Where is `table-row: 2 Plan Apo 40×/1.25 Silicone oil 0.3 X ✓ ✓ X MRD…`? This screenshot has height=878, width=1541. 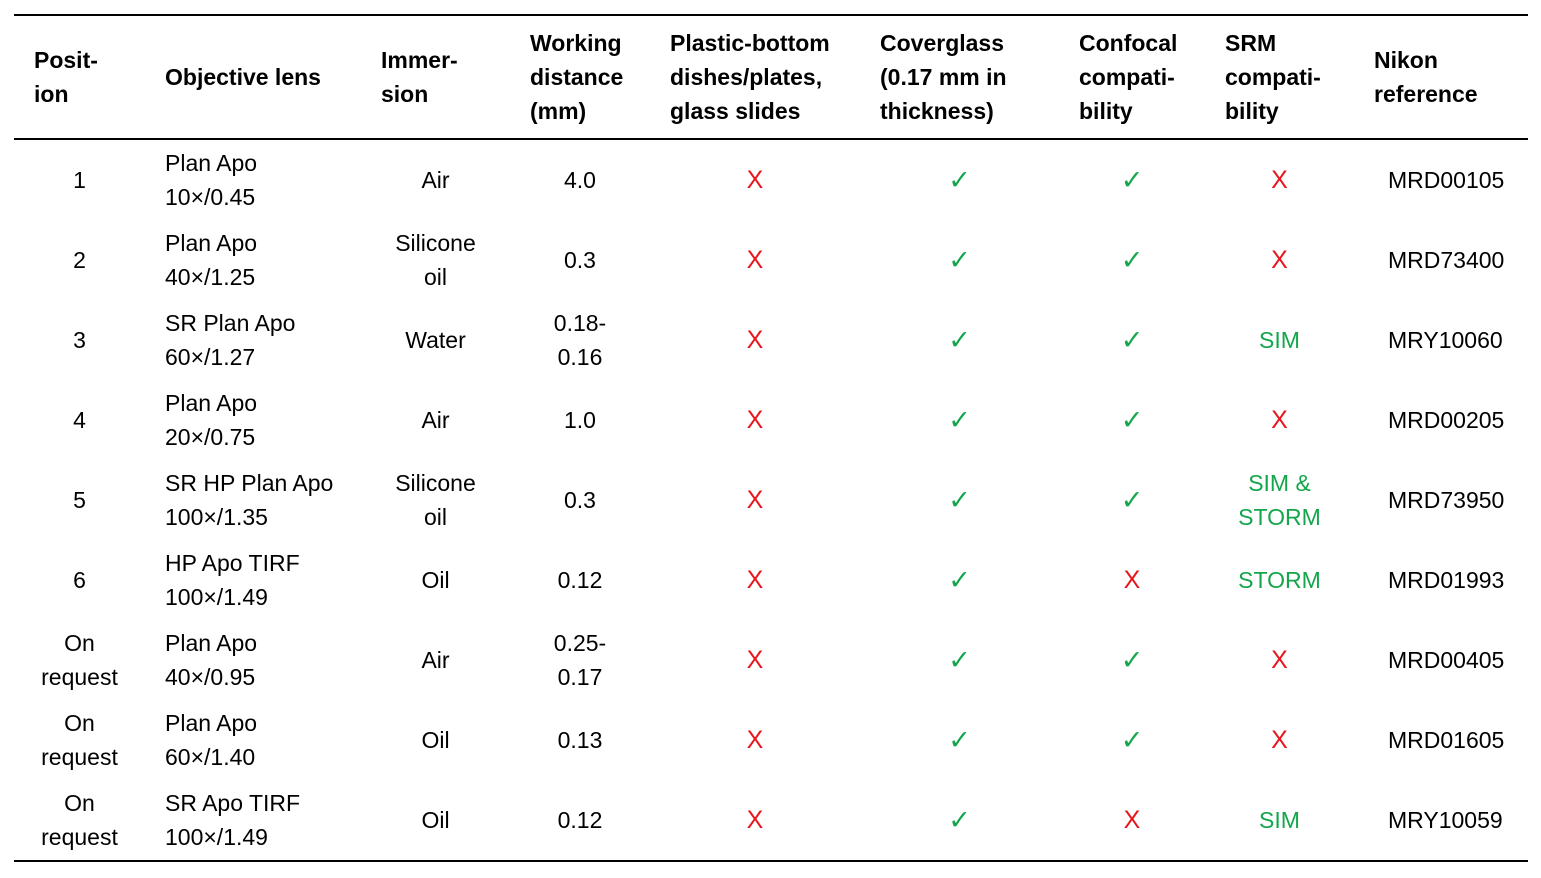
table-row: 2 Plan Apo 40×/1.25 Silicone oil 0.3 X ✓ ✓ X MRD… is located at coordinates (771, 260).